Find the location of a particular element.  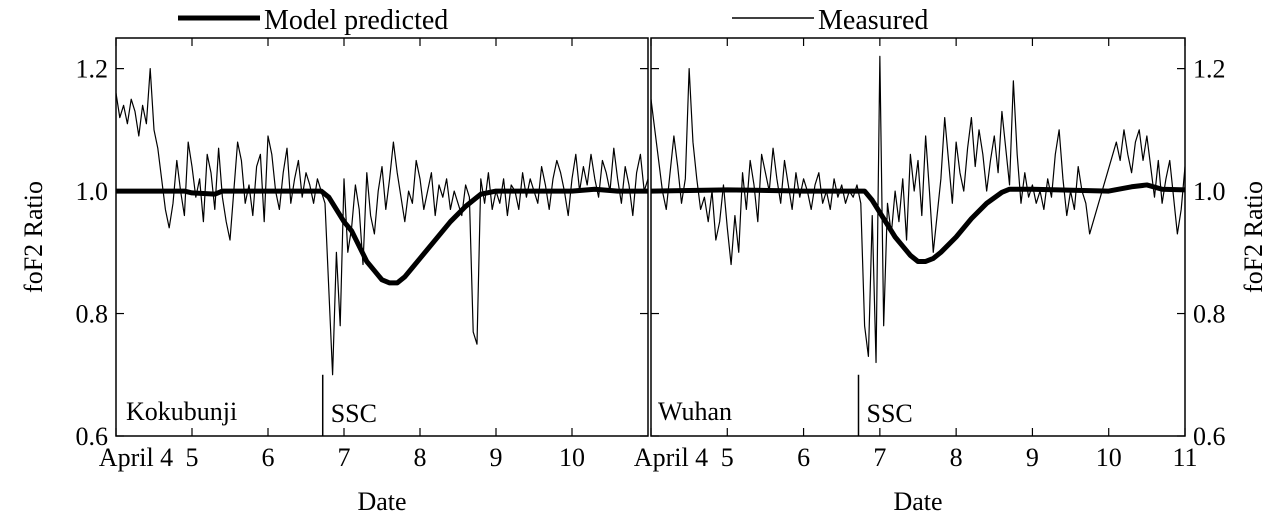

station-label-kokubunji: Kokubunji is located at coordinates (181, 411).